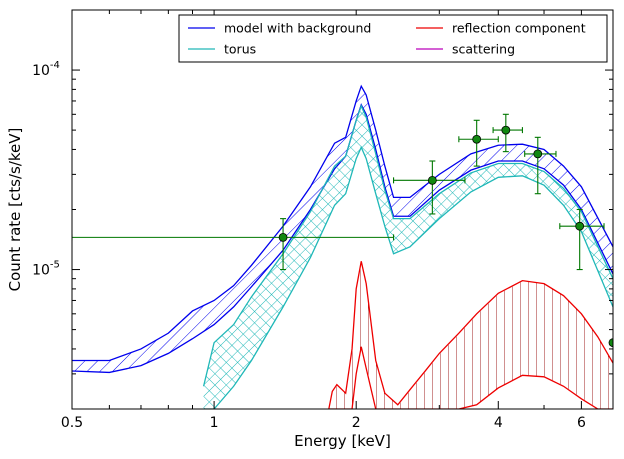  What do you see at coordinates (15, 210) in the screenshot?
I see `y-axis-label: Count rate [cts/s/keV]` at bounding box center [15, 210].